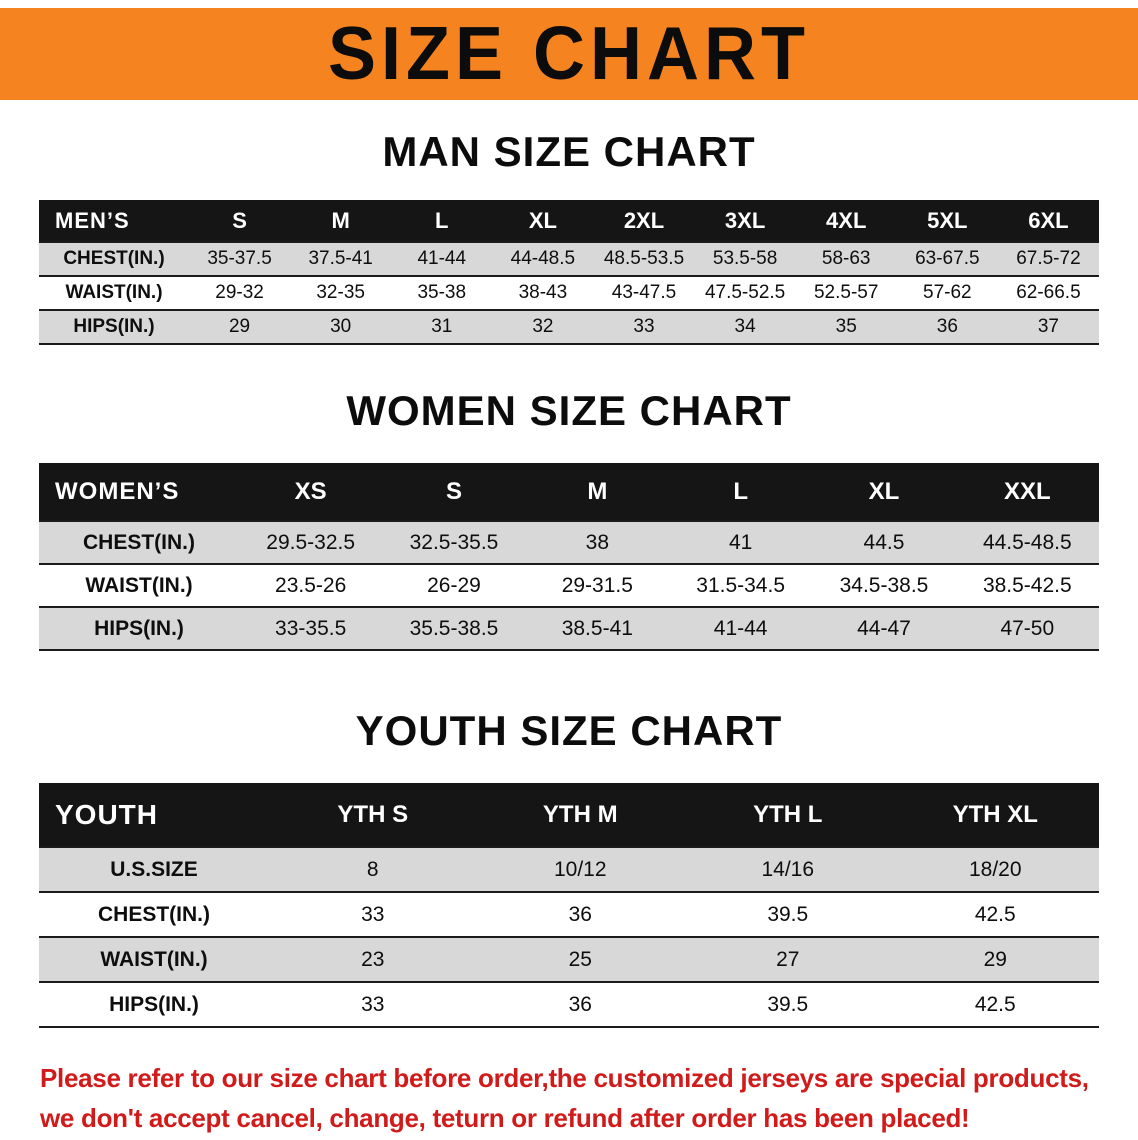 This screenshot has height=1140, width=1138. What do you see at coordinates (114, 221) in the screenshot?
I see `column-header: MEN’S` at bounding box center [114, 221].